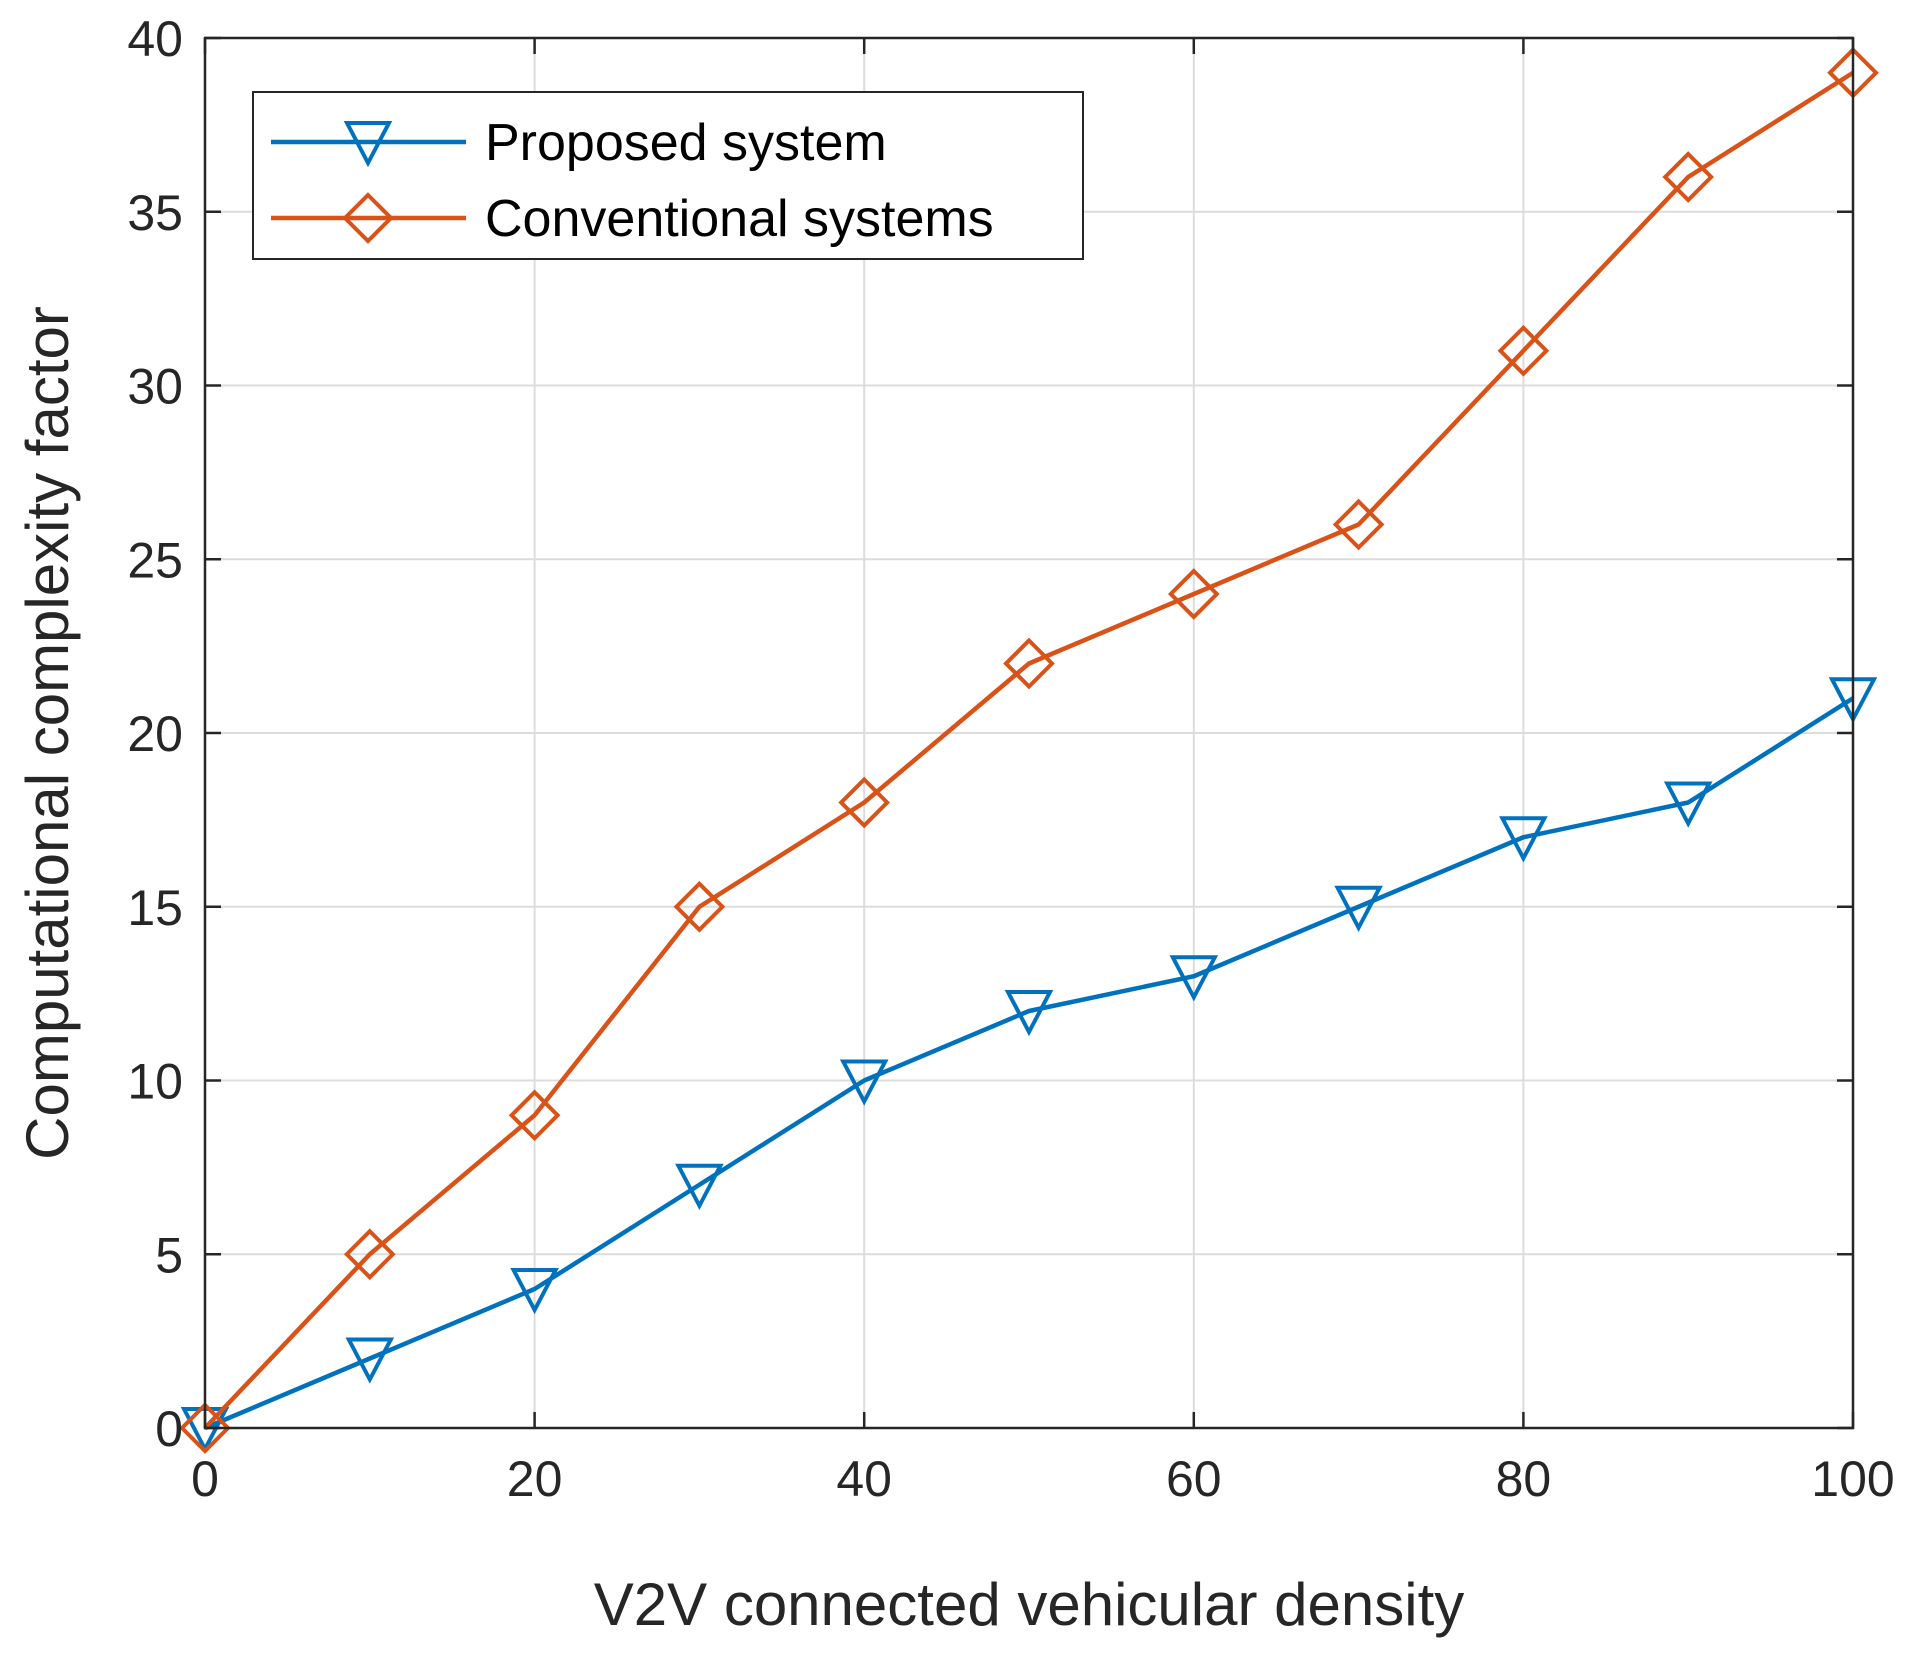 The image size is (1918, 1662). What do you see at coordinates (155, 213) in the screenshot?
I see `y-tick-label: 35` at bounding box center [155, 213].